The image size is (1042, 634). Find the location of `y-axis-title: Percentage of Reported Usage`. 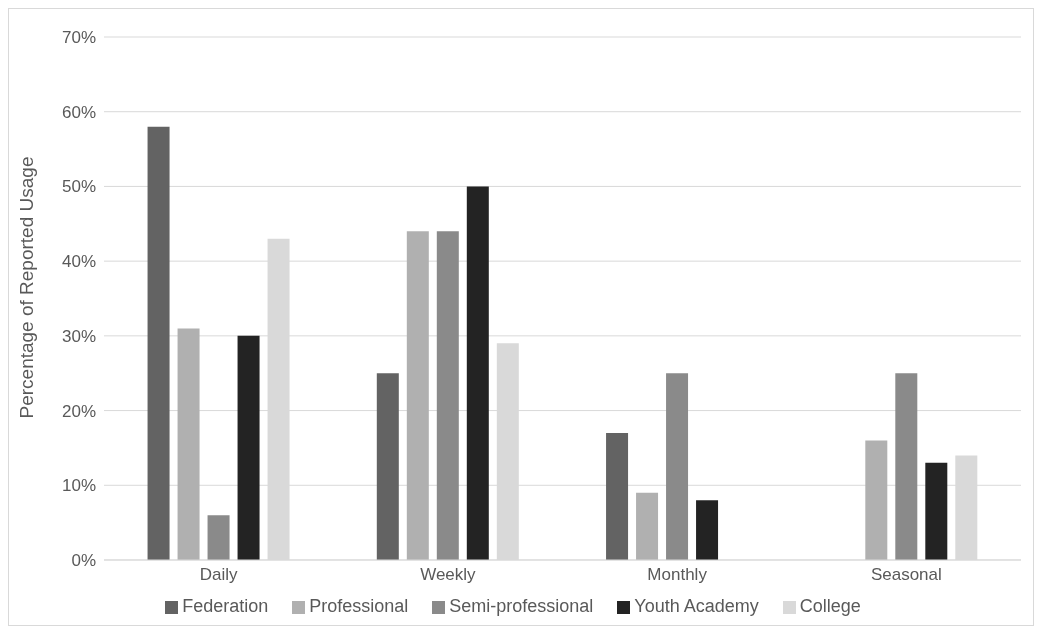

y-axis-title: Percentage of Reported Usage is located at coordinates (26, 287).